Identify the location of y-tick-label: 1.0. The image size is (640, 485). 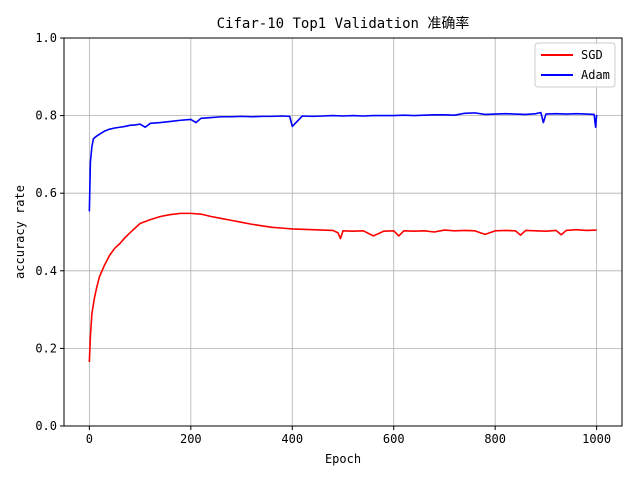
(46, 38).